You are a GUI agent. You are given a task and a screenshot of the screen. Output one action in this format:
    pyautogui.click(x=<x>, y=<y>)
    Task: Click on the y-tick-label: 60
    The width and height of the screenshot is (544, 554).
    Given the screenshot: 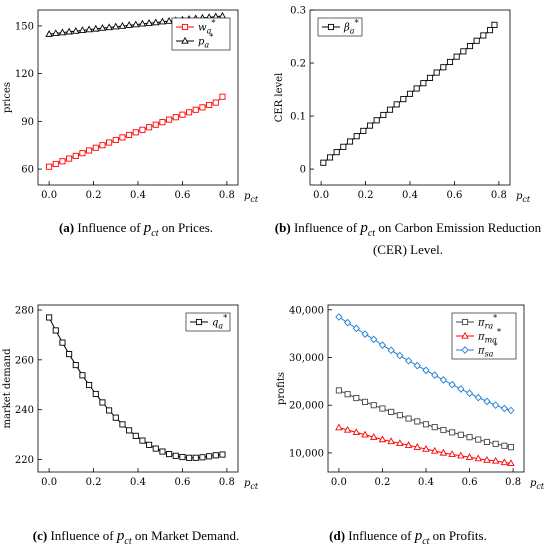 What is the action you would take?
    pyautogui.click(x=27, y=170)
    